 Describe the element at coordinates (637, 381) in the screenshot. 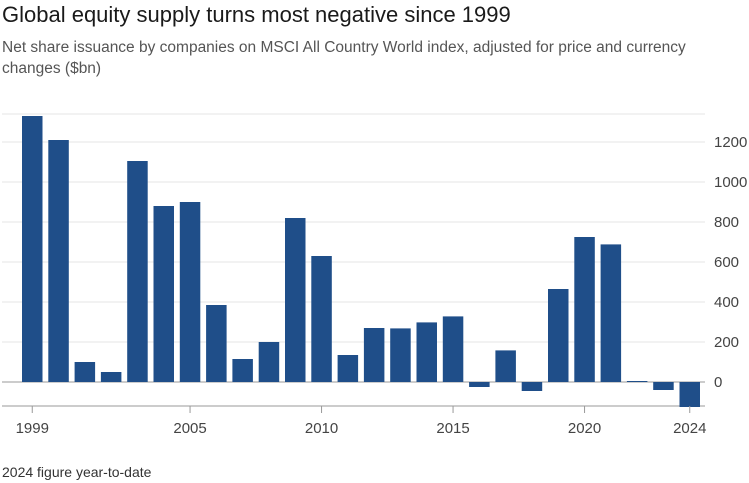

I see `bar-2022` at that location.